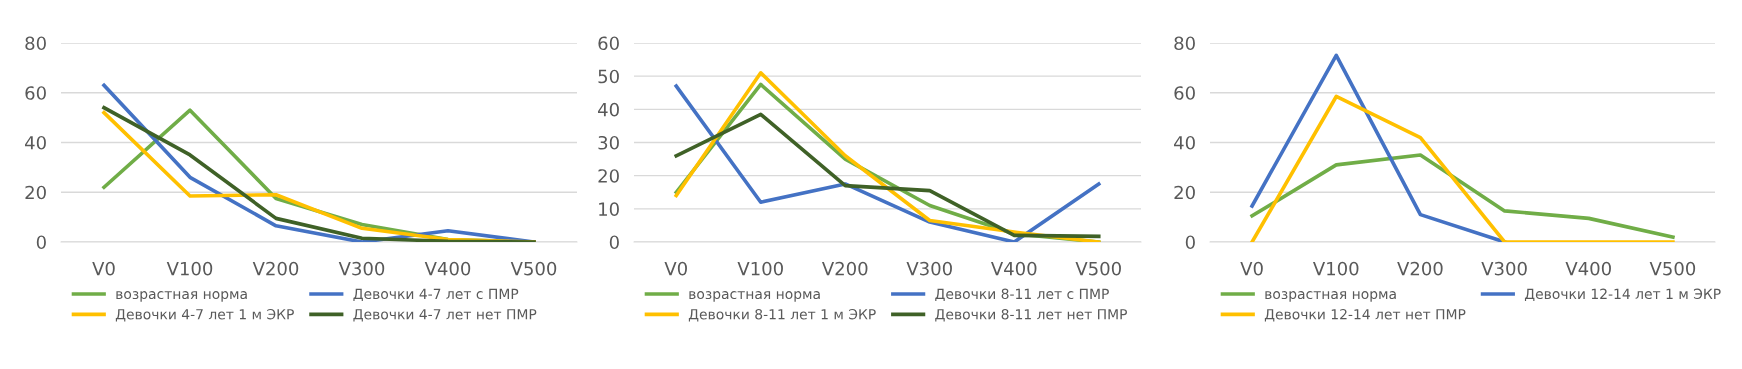 The height and width of the screenshot is (369, 1742). I want to click on legend-label: Девочки 12-14 лет нет ПМР, so click(1365, 315).